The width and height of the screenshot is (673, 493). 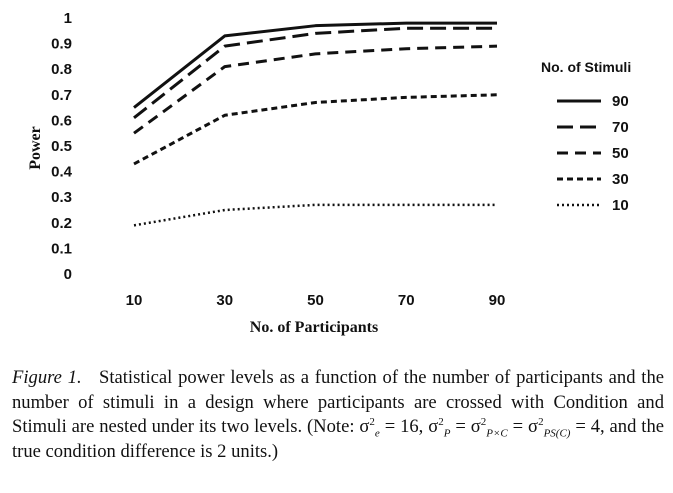 I want to click on y-tick-label: 0.6, so click(x=61, y=120).